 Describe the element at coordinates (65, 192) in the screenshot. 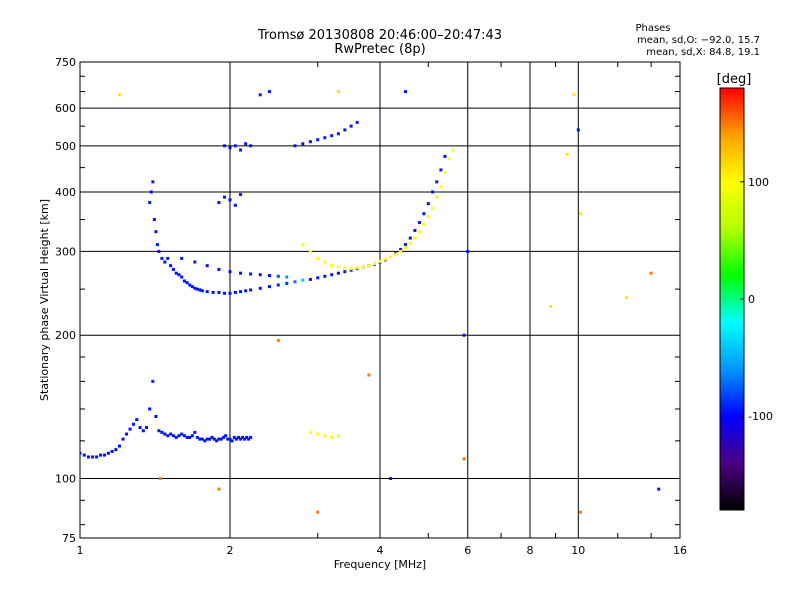

I see `y-tick-label: 400` at that location.